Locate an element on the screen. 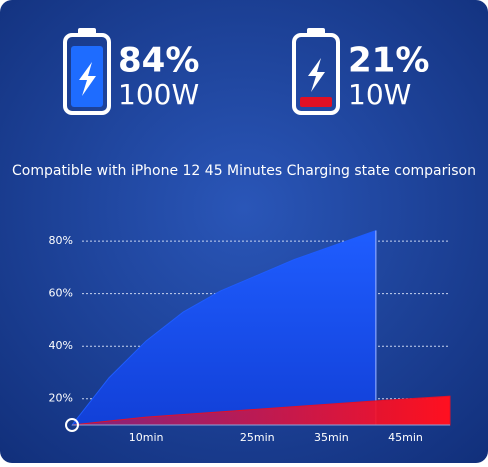 The height and width of the screenshot is (467, 488). x-tick-label: 10min is located at coordinates (146, 437).